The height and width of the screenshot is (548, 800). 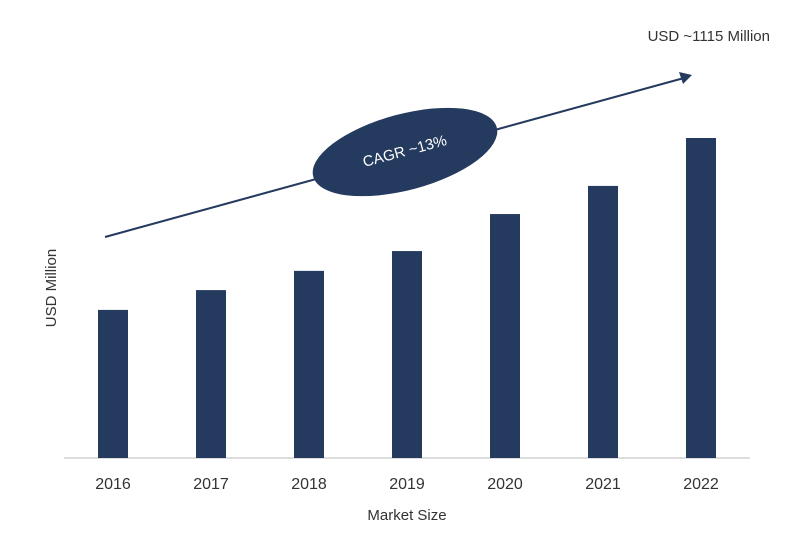 What do you see at coordinates (709, 36) in the screenshot?
I see `end-value-label: USD ~1115 Million` at bounding box center [709, 36].